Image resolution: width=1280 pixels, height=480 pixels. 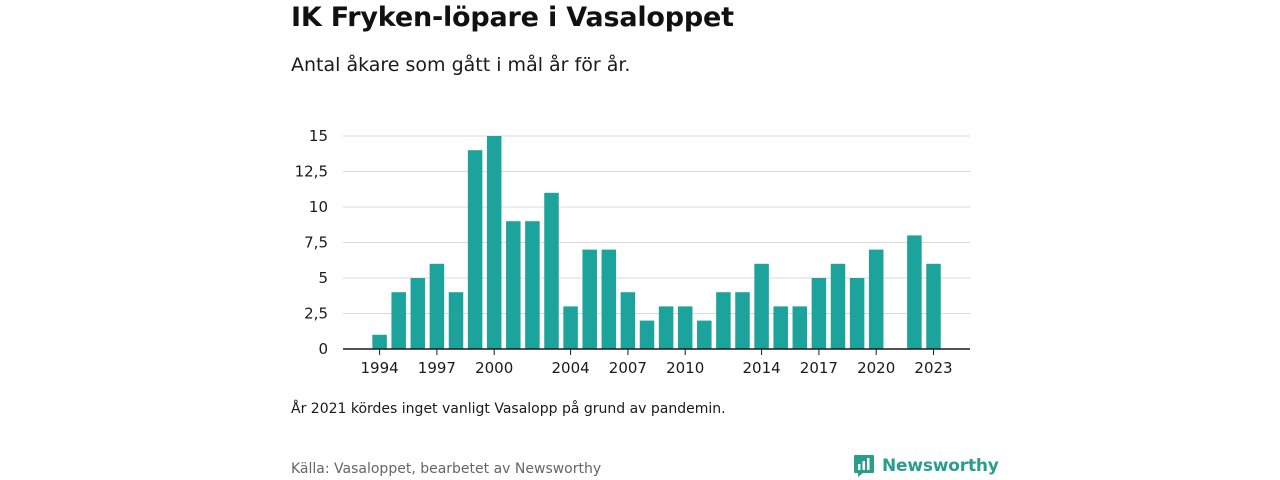 I want to click on chart-title: IK Fryken-löpare i Vasaloppet, so click(x=512, y=17).